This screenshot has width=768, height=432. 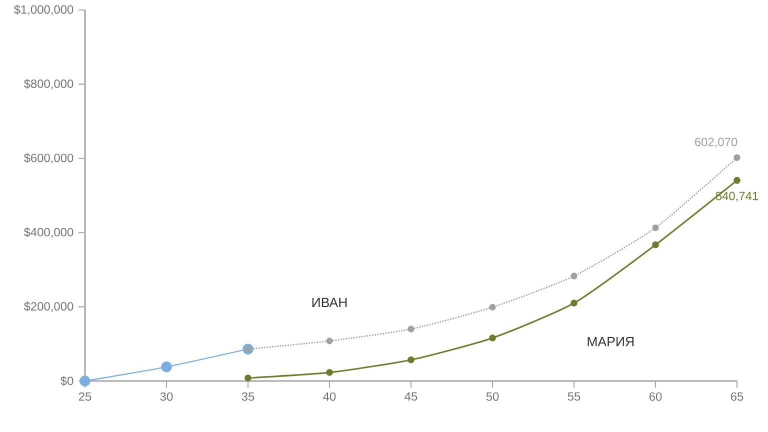 I want to click on y-tick-label: $400,000, so click(x=49, y=232).